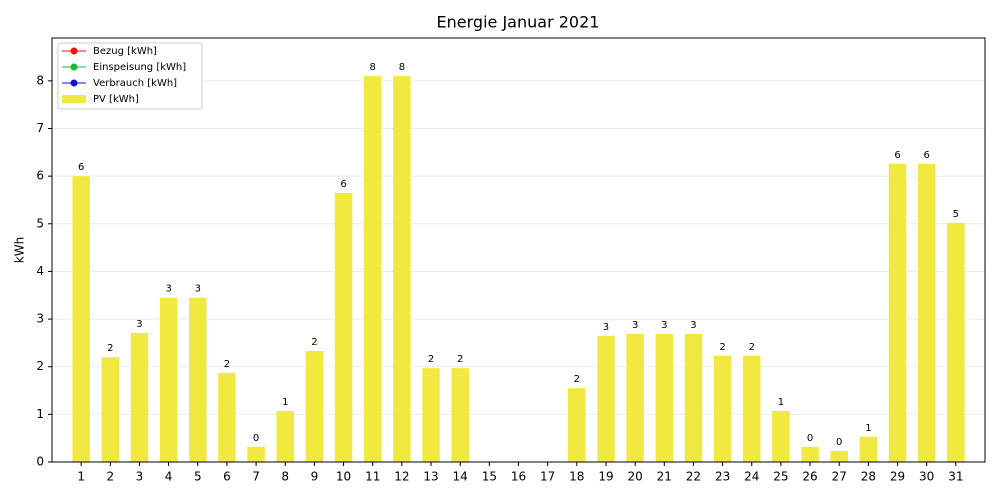 Image resolution: width=1000 pixels, height=500 pixels. I want to click on x-tick-label: 24, so click(751, 477).